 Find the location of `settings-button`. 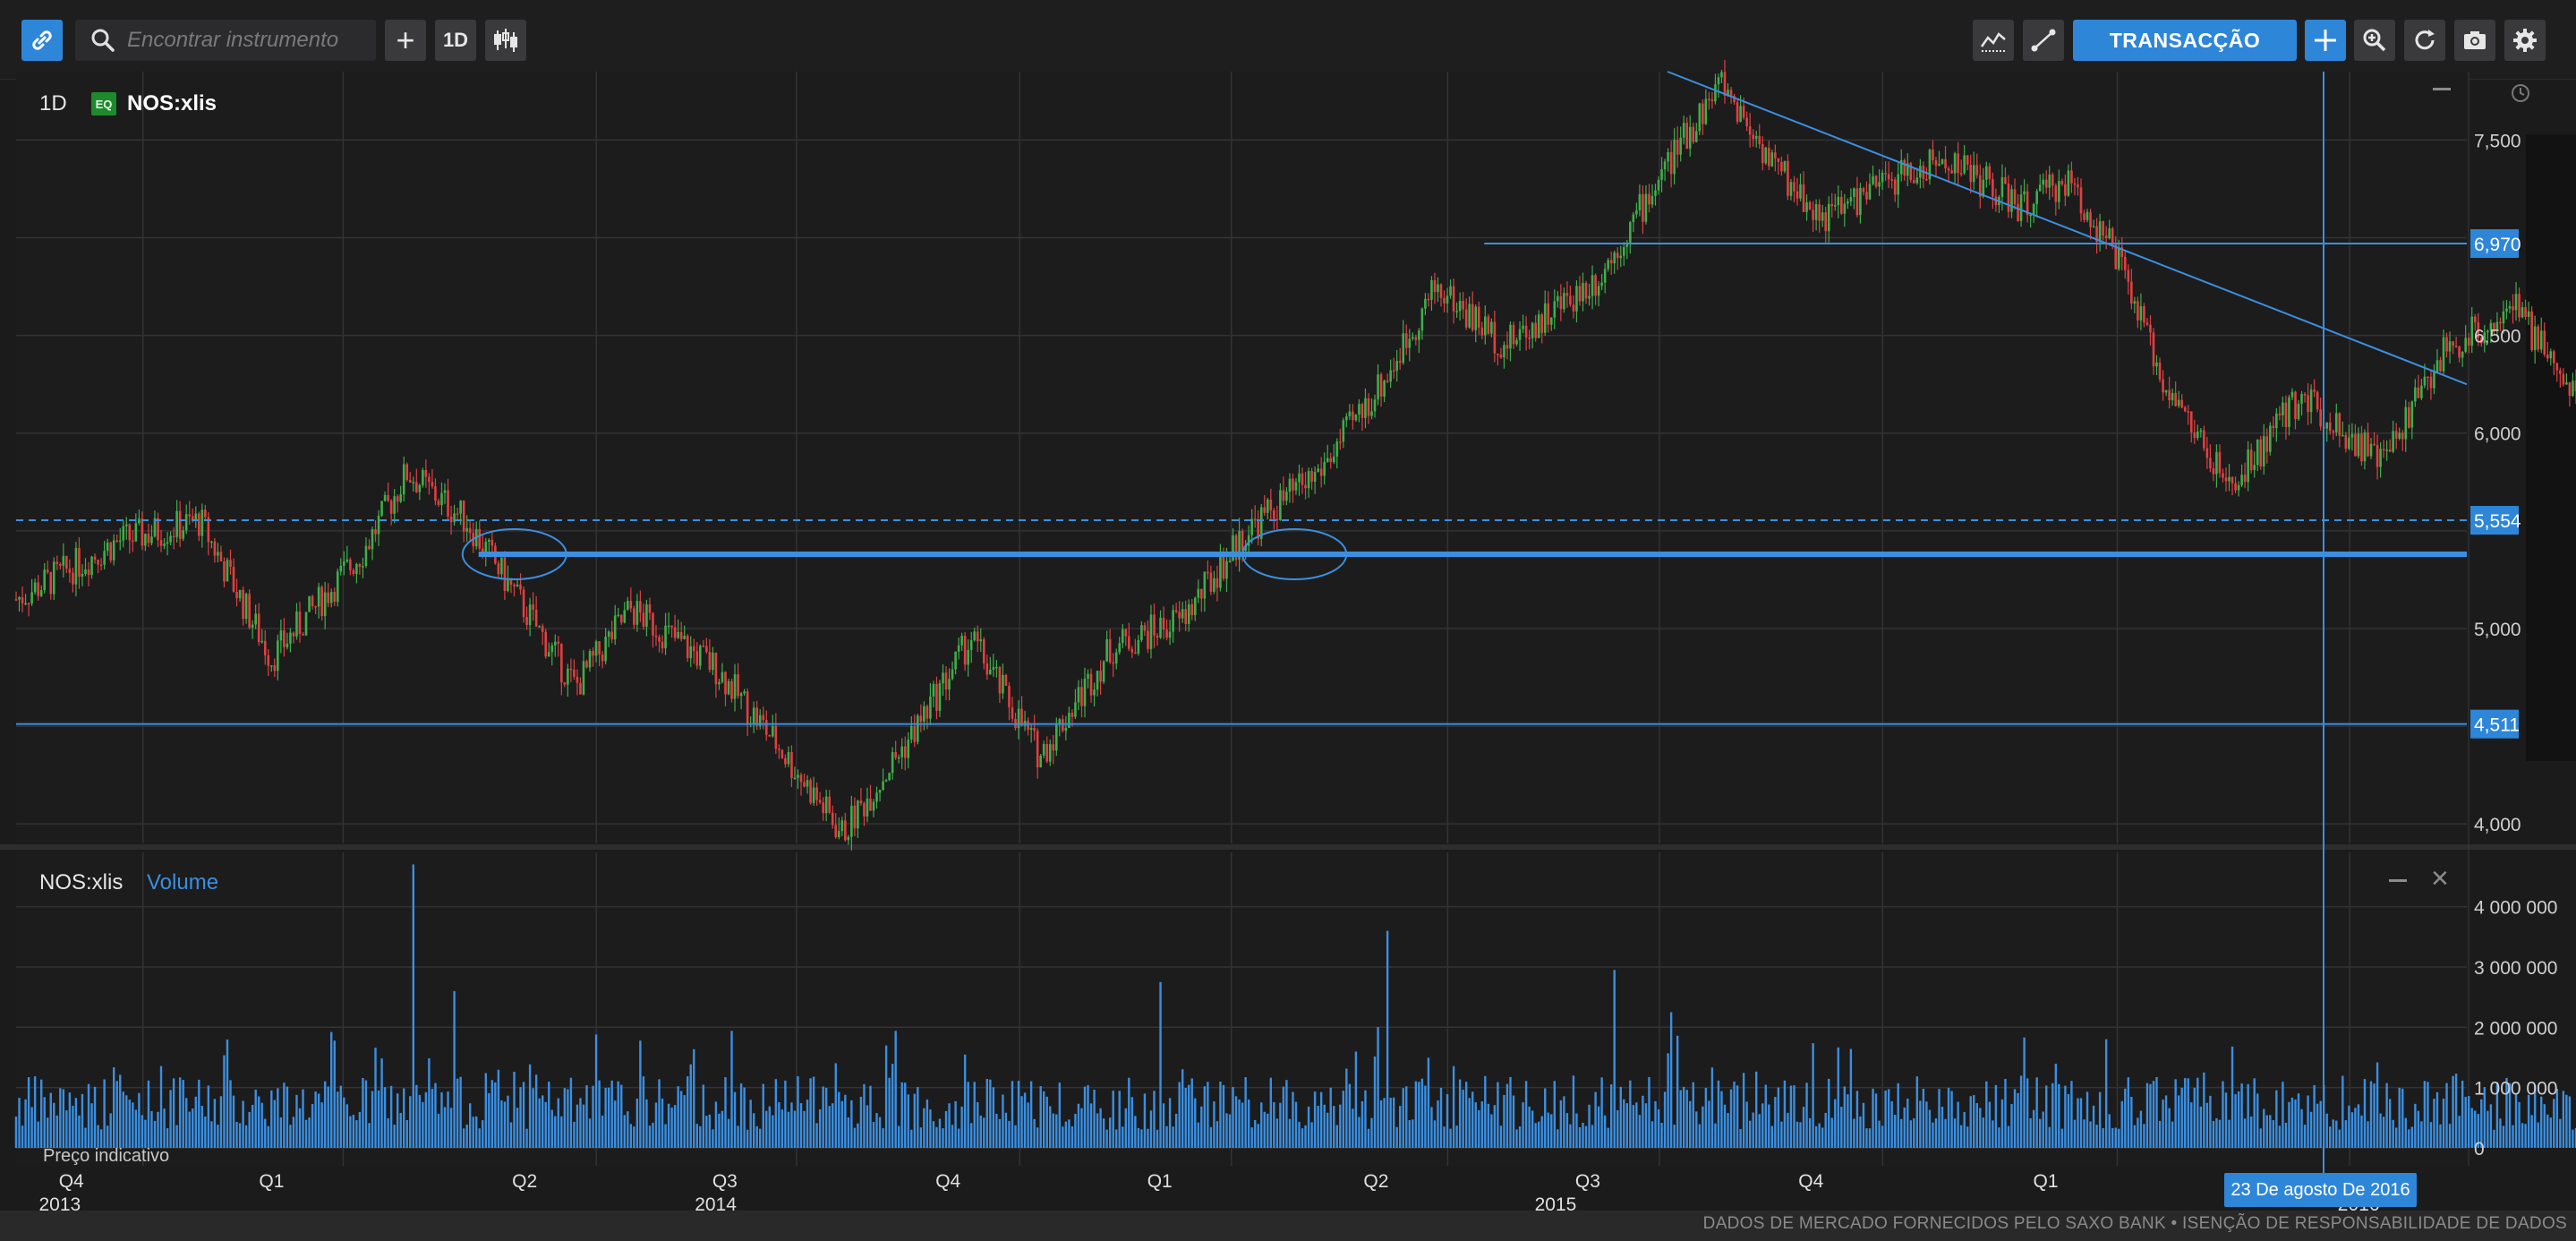

settings-button is located at coordinates (2525, 40).